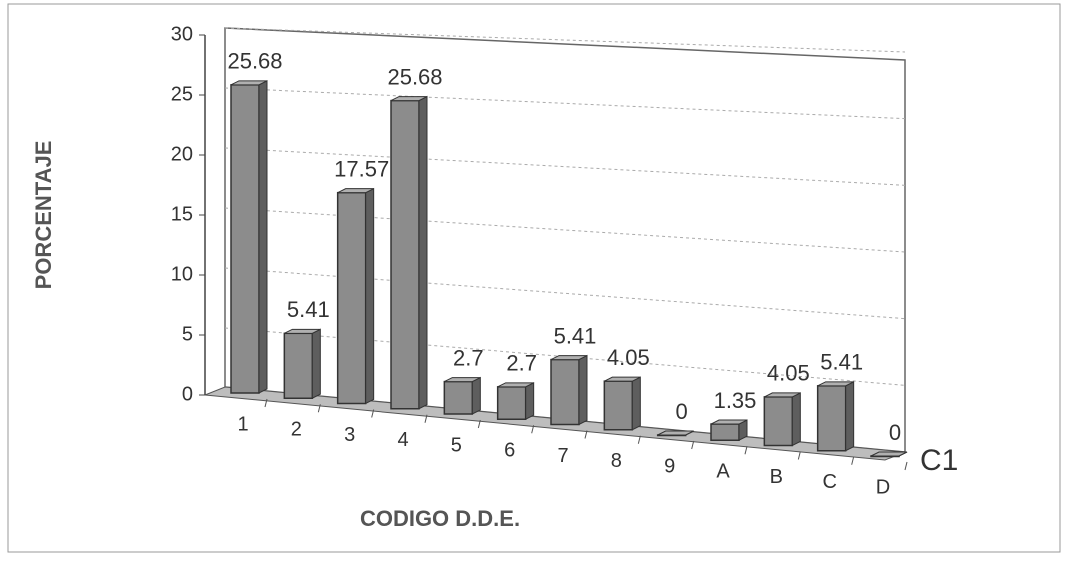  What do you see at coordinates (187, 334) in the screenshot?
I see `y-tick-label: 5` at bounding box center [187, 334].